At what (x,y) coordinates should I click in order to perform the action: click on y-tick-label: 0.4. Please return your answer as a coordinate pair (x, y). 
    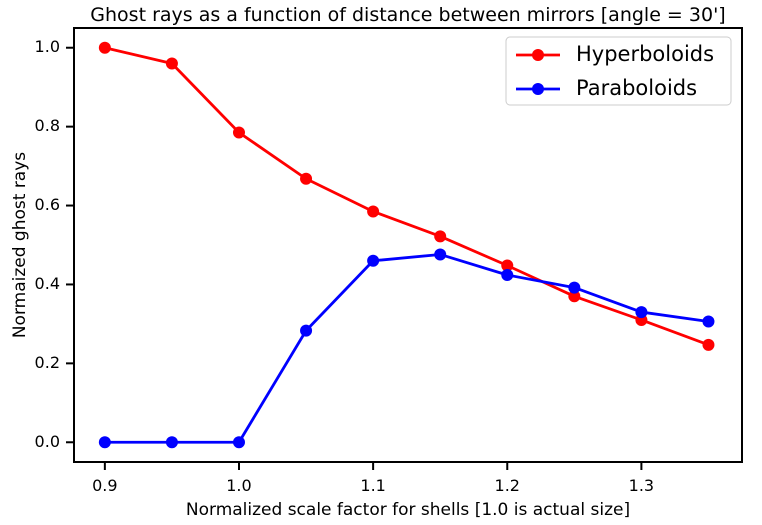
    Looking at the image, I should click on (47, 283).